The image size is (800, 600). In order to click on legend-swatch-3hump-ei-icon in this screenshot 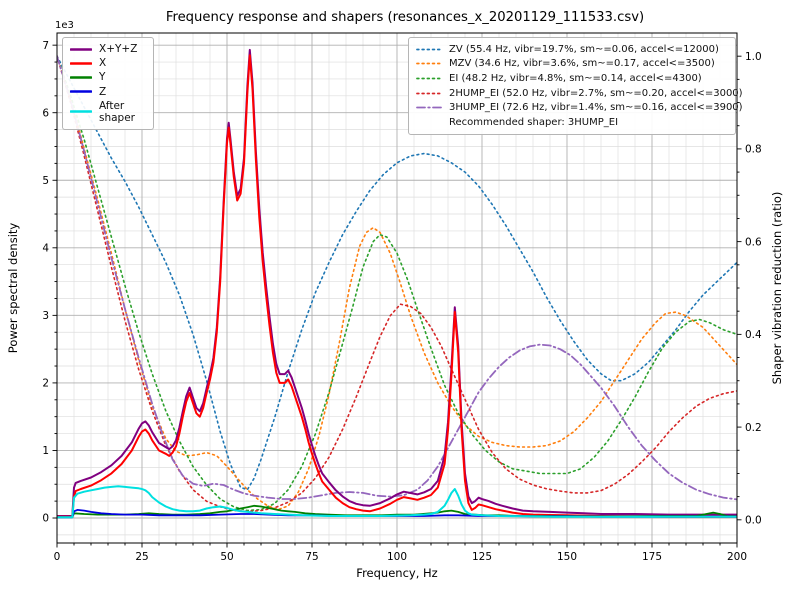, I will do `click(429, 108)`.